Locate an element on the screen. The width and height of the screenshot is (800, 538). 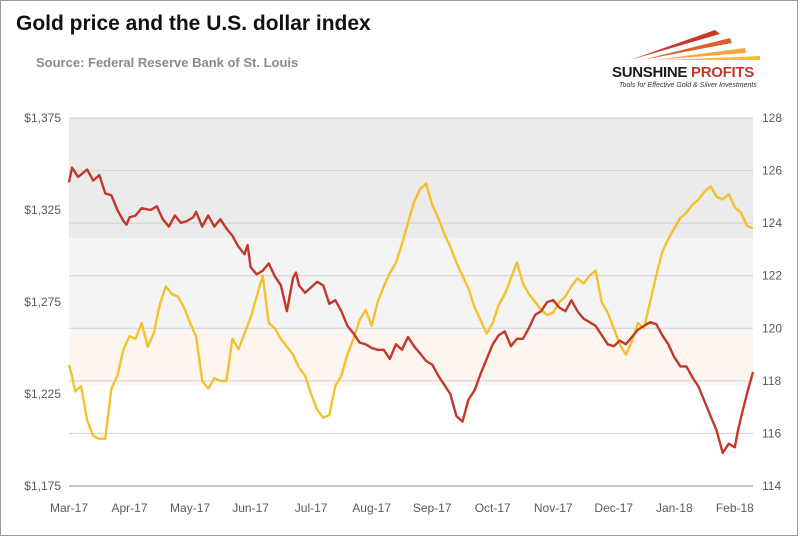
x-axis-tick-label: Feb-18 is located at coordinates (735, 508).